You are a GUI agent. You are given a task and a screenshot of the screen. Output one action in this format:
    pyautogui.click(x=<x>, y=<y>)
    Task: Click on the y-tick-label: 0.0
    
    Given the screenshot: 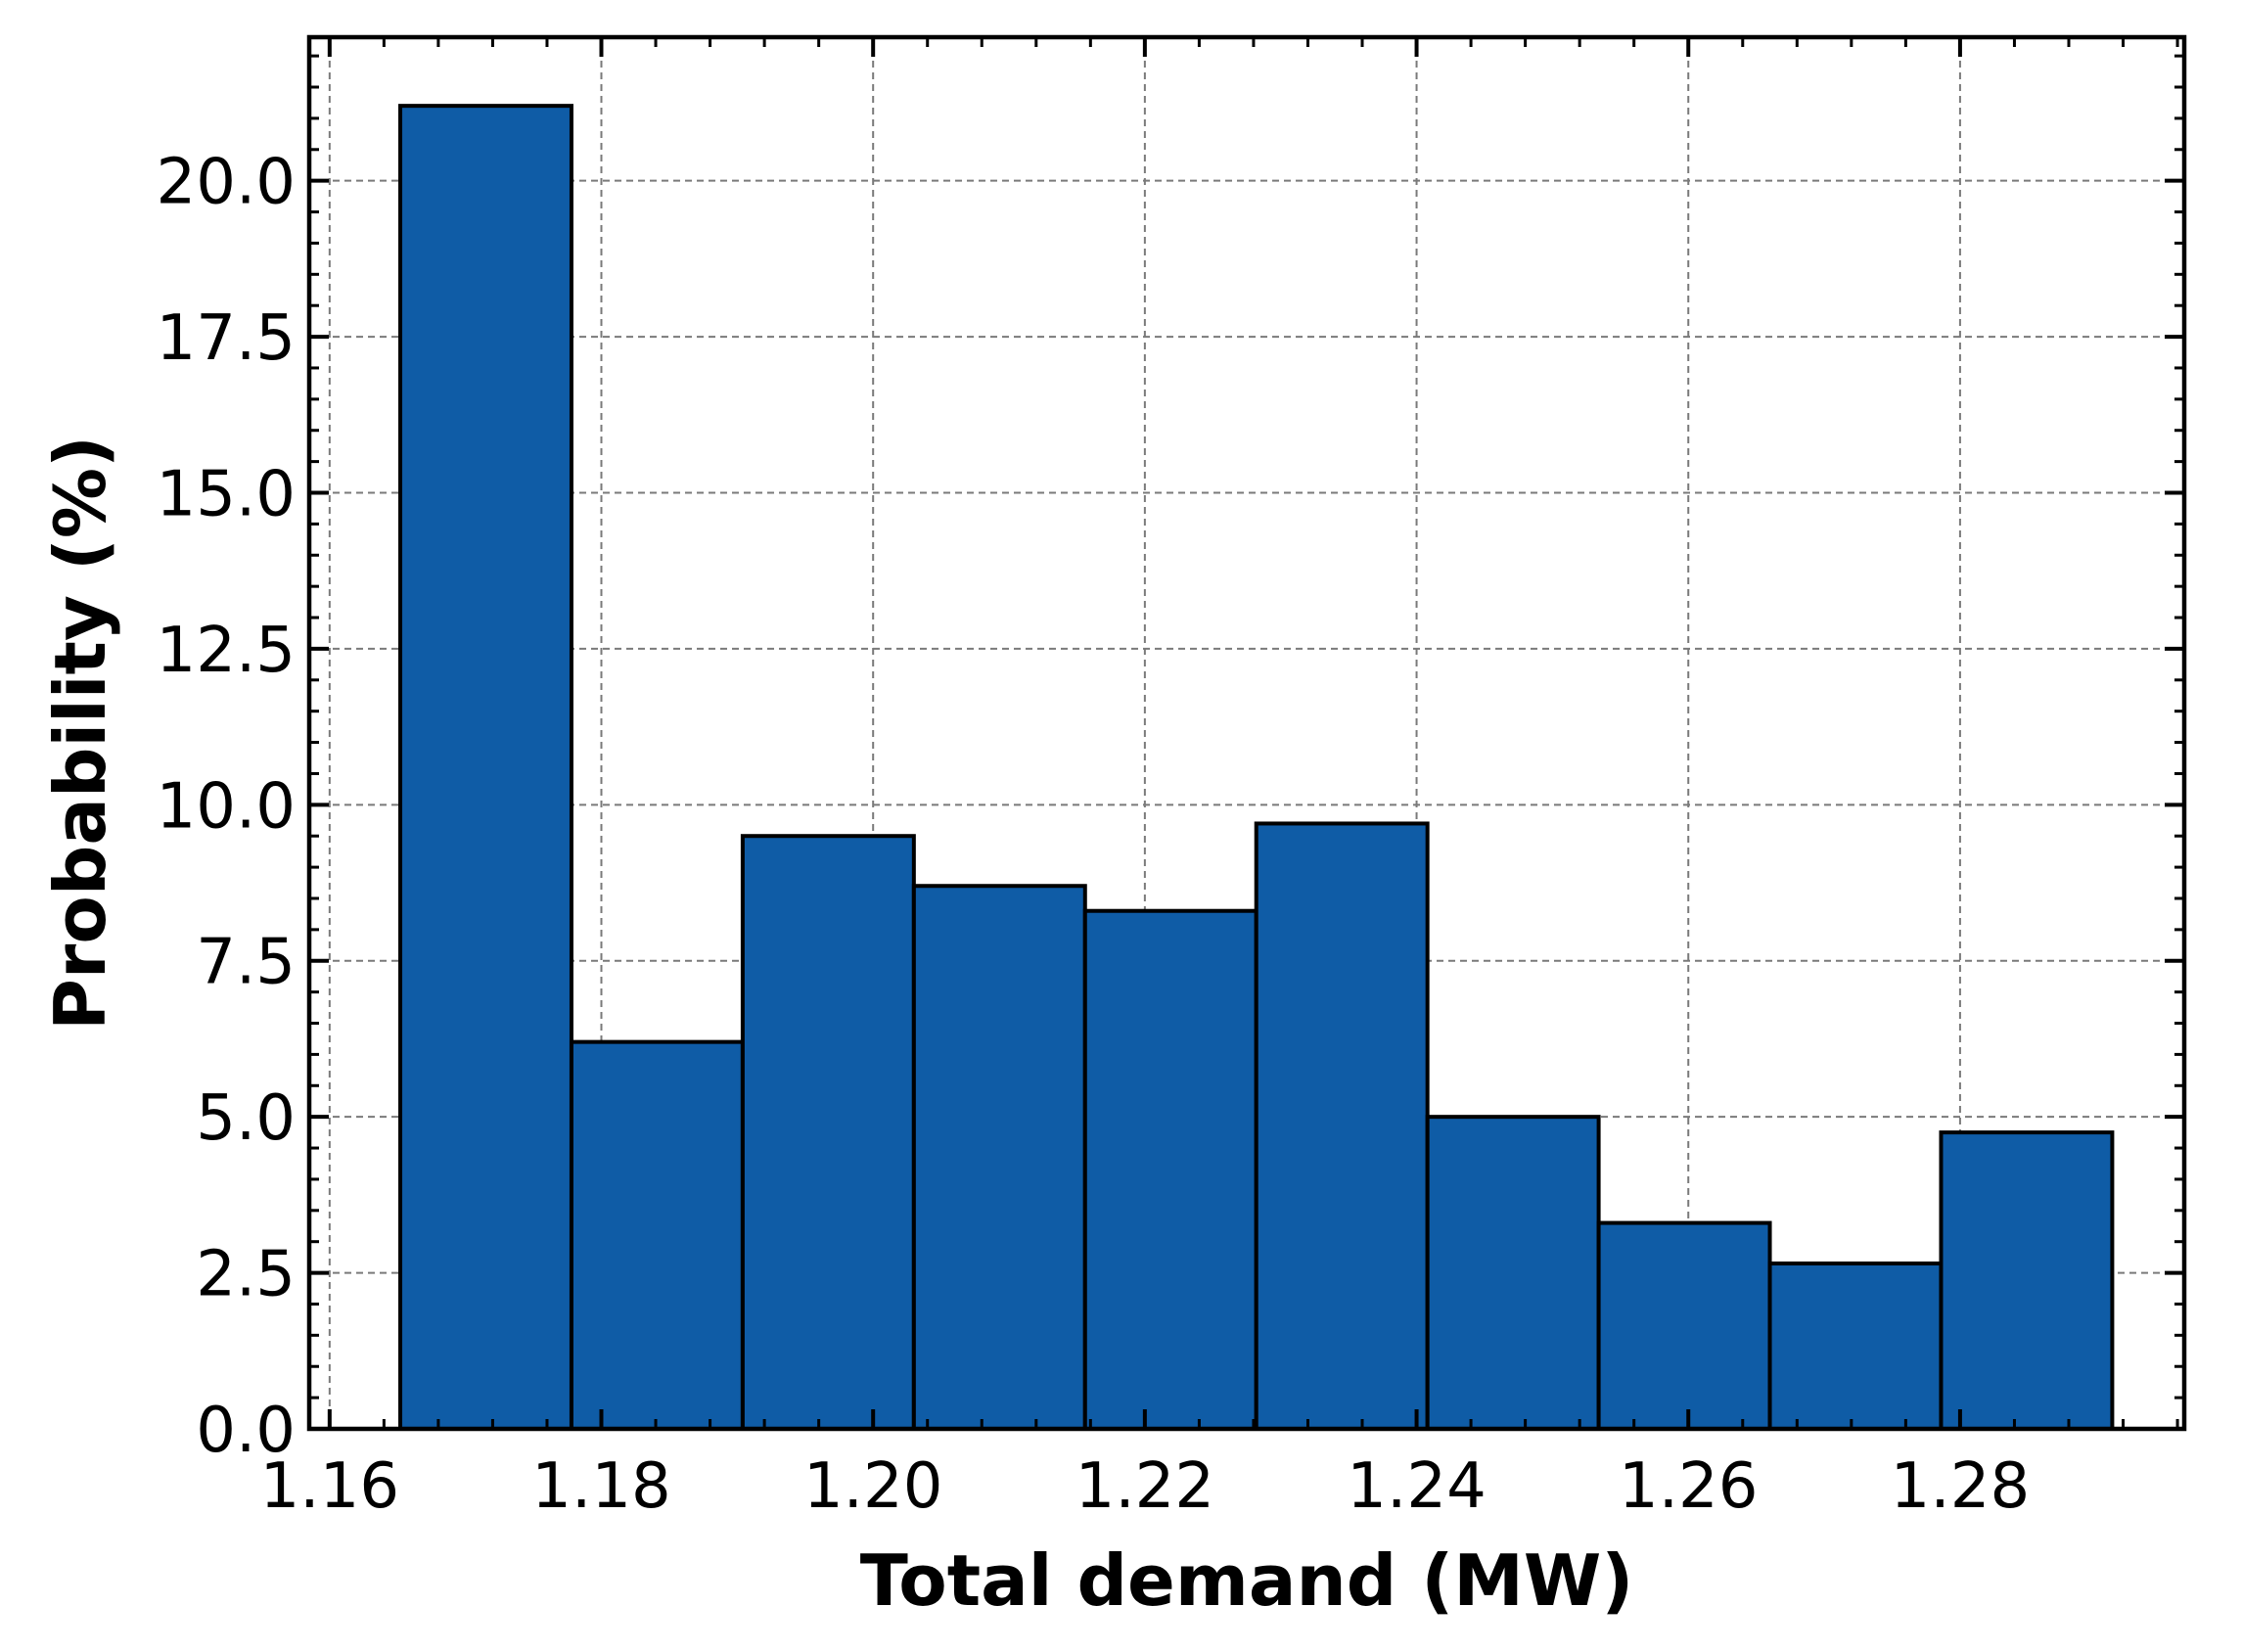 What is the action you would take?
    pyautogui.click(x=246, y=1431)
    